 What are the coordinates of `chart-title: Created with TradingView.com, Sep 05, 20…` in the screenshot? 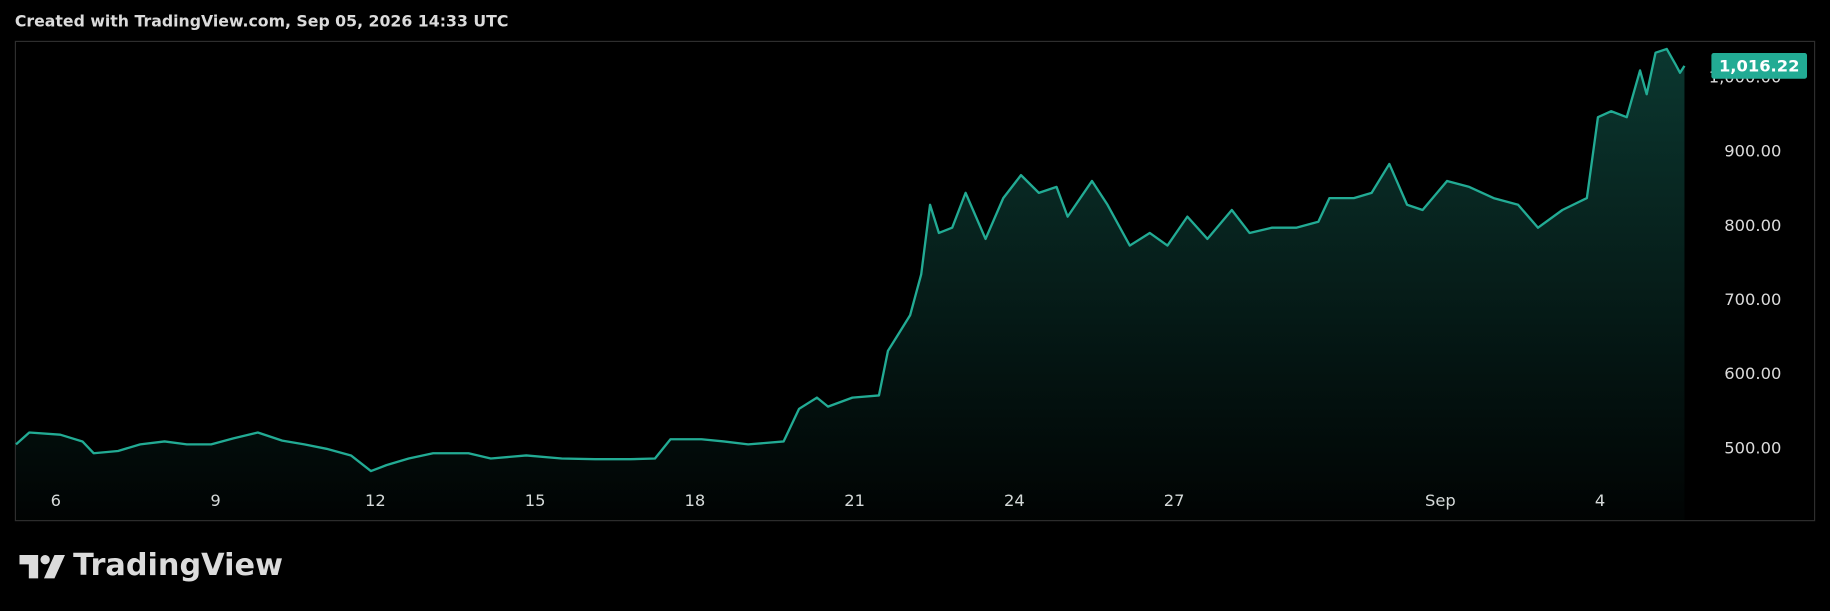 It's located at (262, 21).